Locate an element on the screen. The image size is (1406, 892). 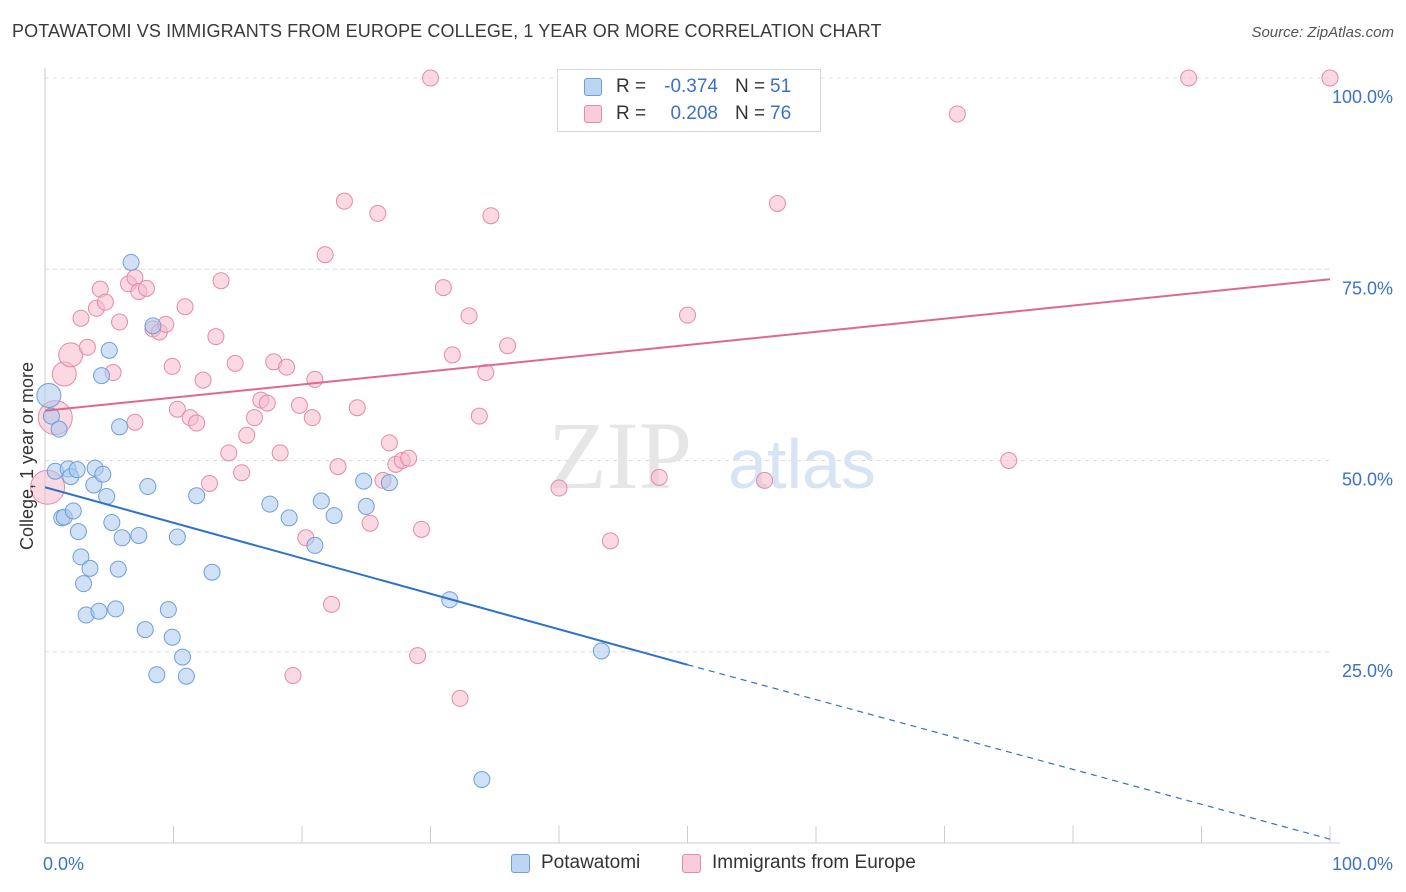
potawatomi-trendline-extension is located at coordinates (1009, 752).